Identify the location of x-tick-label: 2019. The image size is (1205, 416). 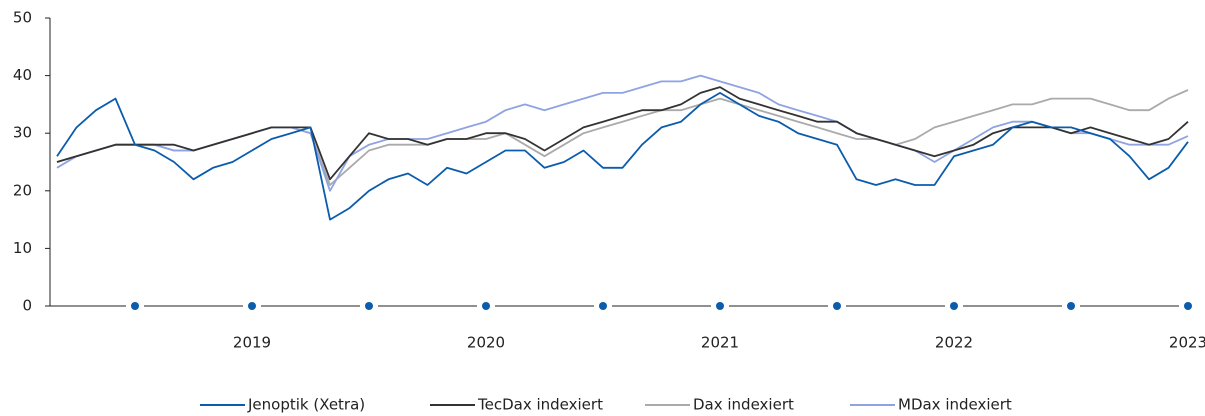
(252, 343).